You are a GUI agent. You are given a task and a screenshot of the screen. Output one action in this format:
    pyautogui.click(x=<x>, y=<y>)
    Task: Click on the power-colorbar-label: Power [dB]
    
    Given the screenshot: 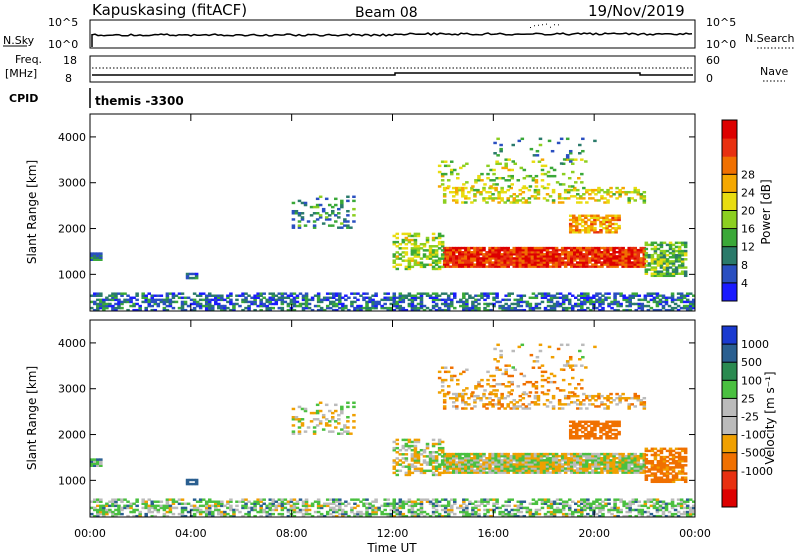 What is the action you would take?
    pyautogui.click(x=766, y=211)
    